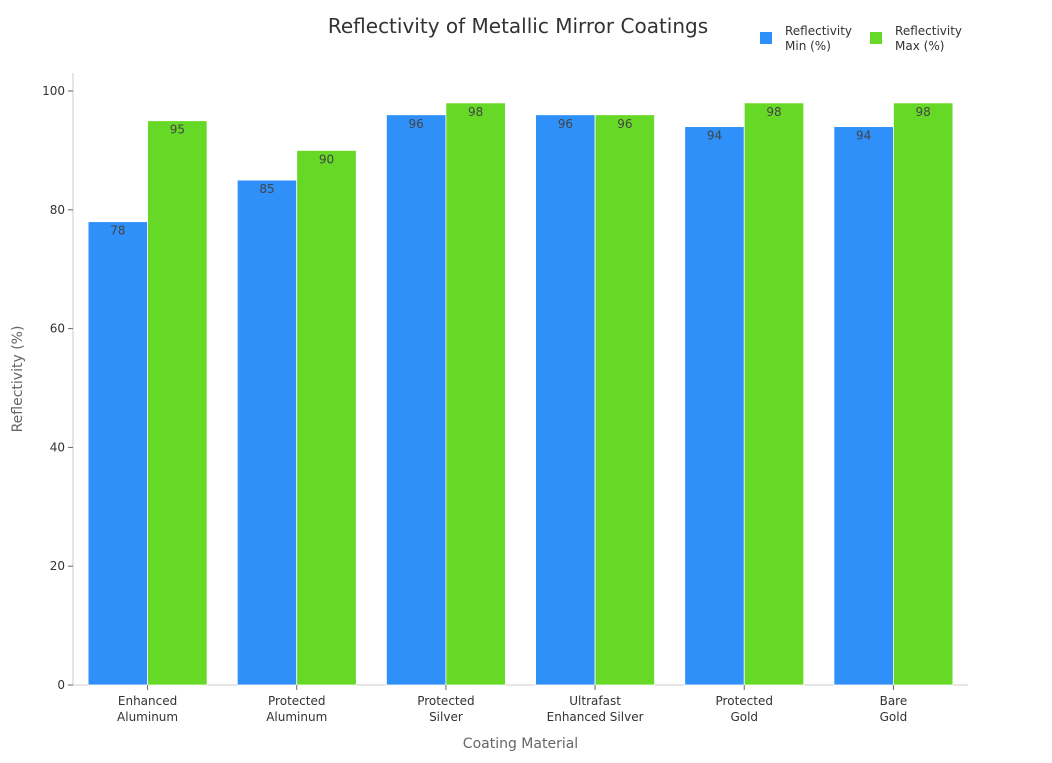  What do you see at coordinates (766, 38) in the screenshot?
I see `legend-swatch-min` at bounding box center [766, 38].